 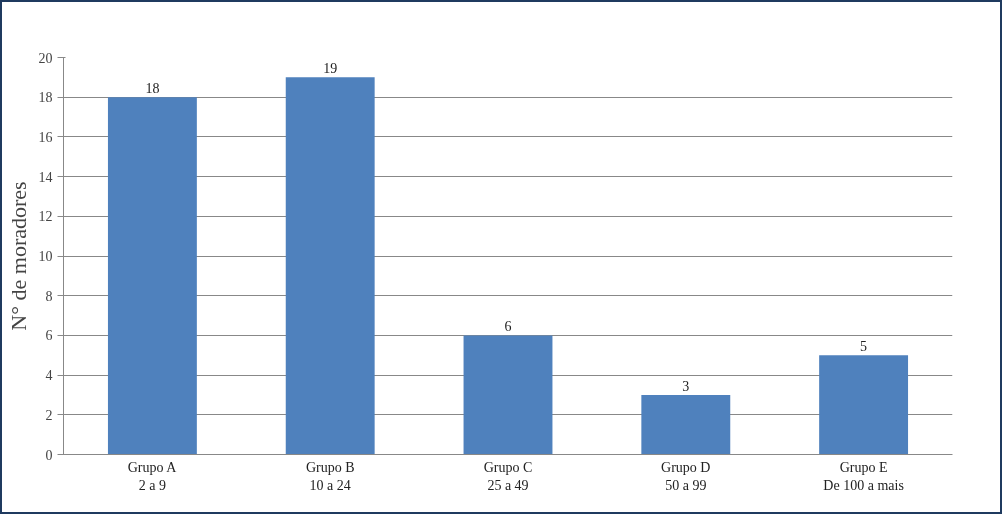 What do you see at coordinates (686, 386) in the screenshot?
I see `data-label: 3` at bounding box center [686, 386].